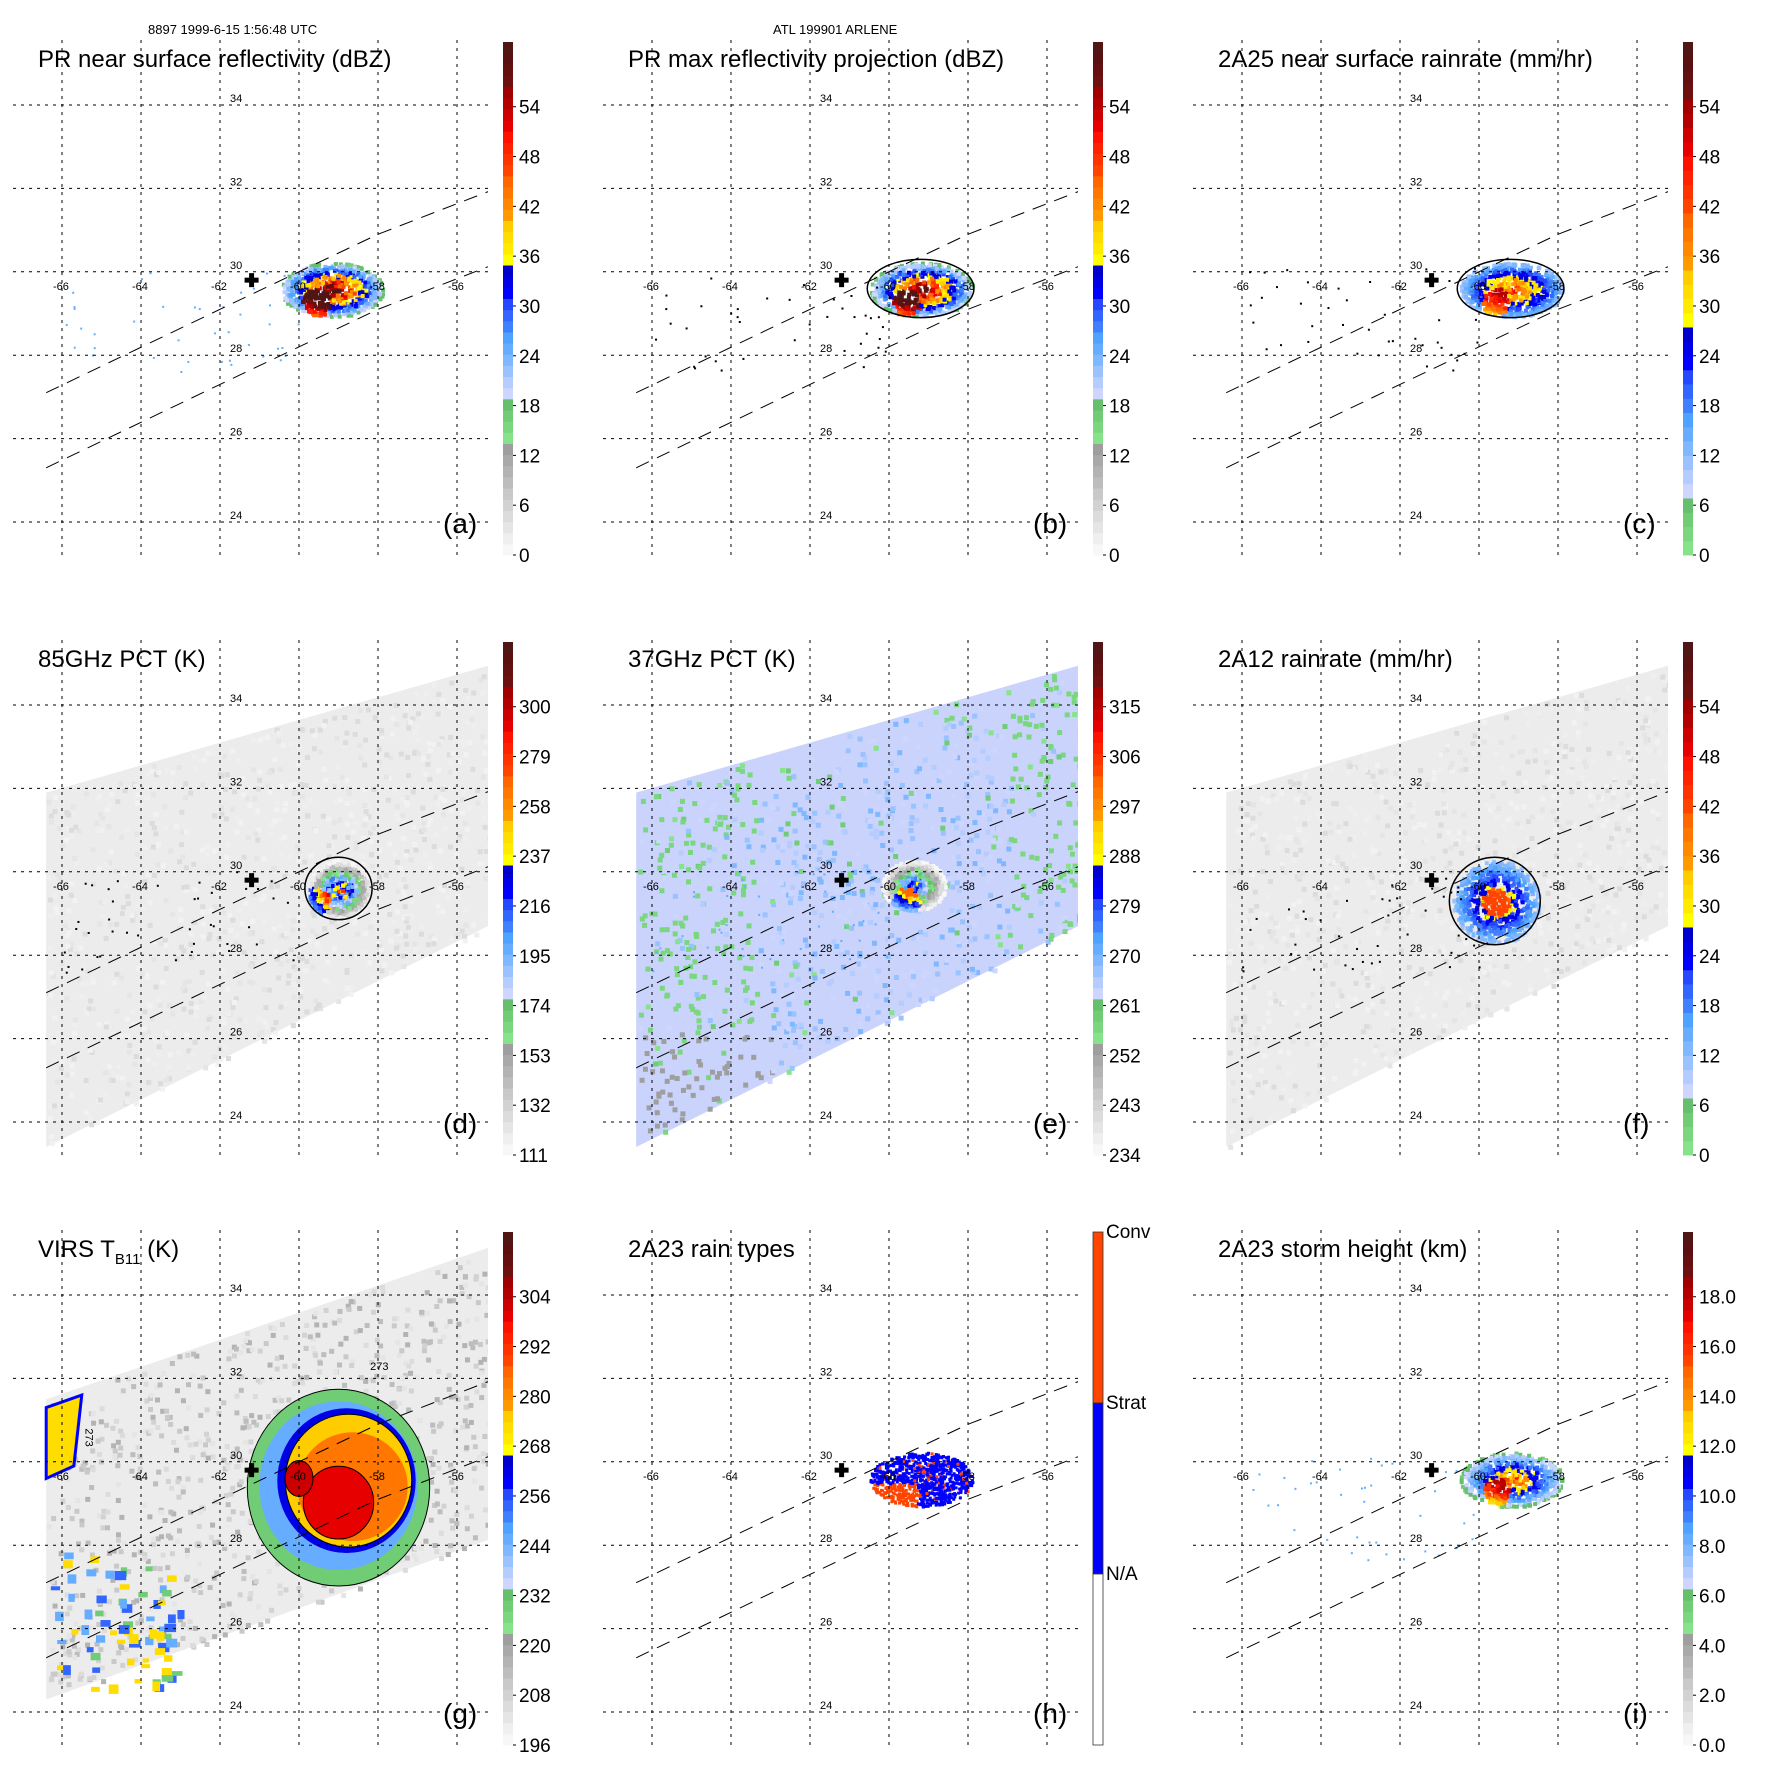 This screenshot has height=1771, width=1771. I want to click on orbit-timestamp: 8897 1999-6-15 1:56:48 UTC, so click(233, 29).